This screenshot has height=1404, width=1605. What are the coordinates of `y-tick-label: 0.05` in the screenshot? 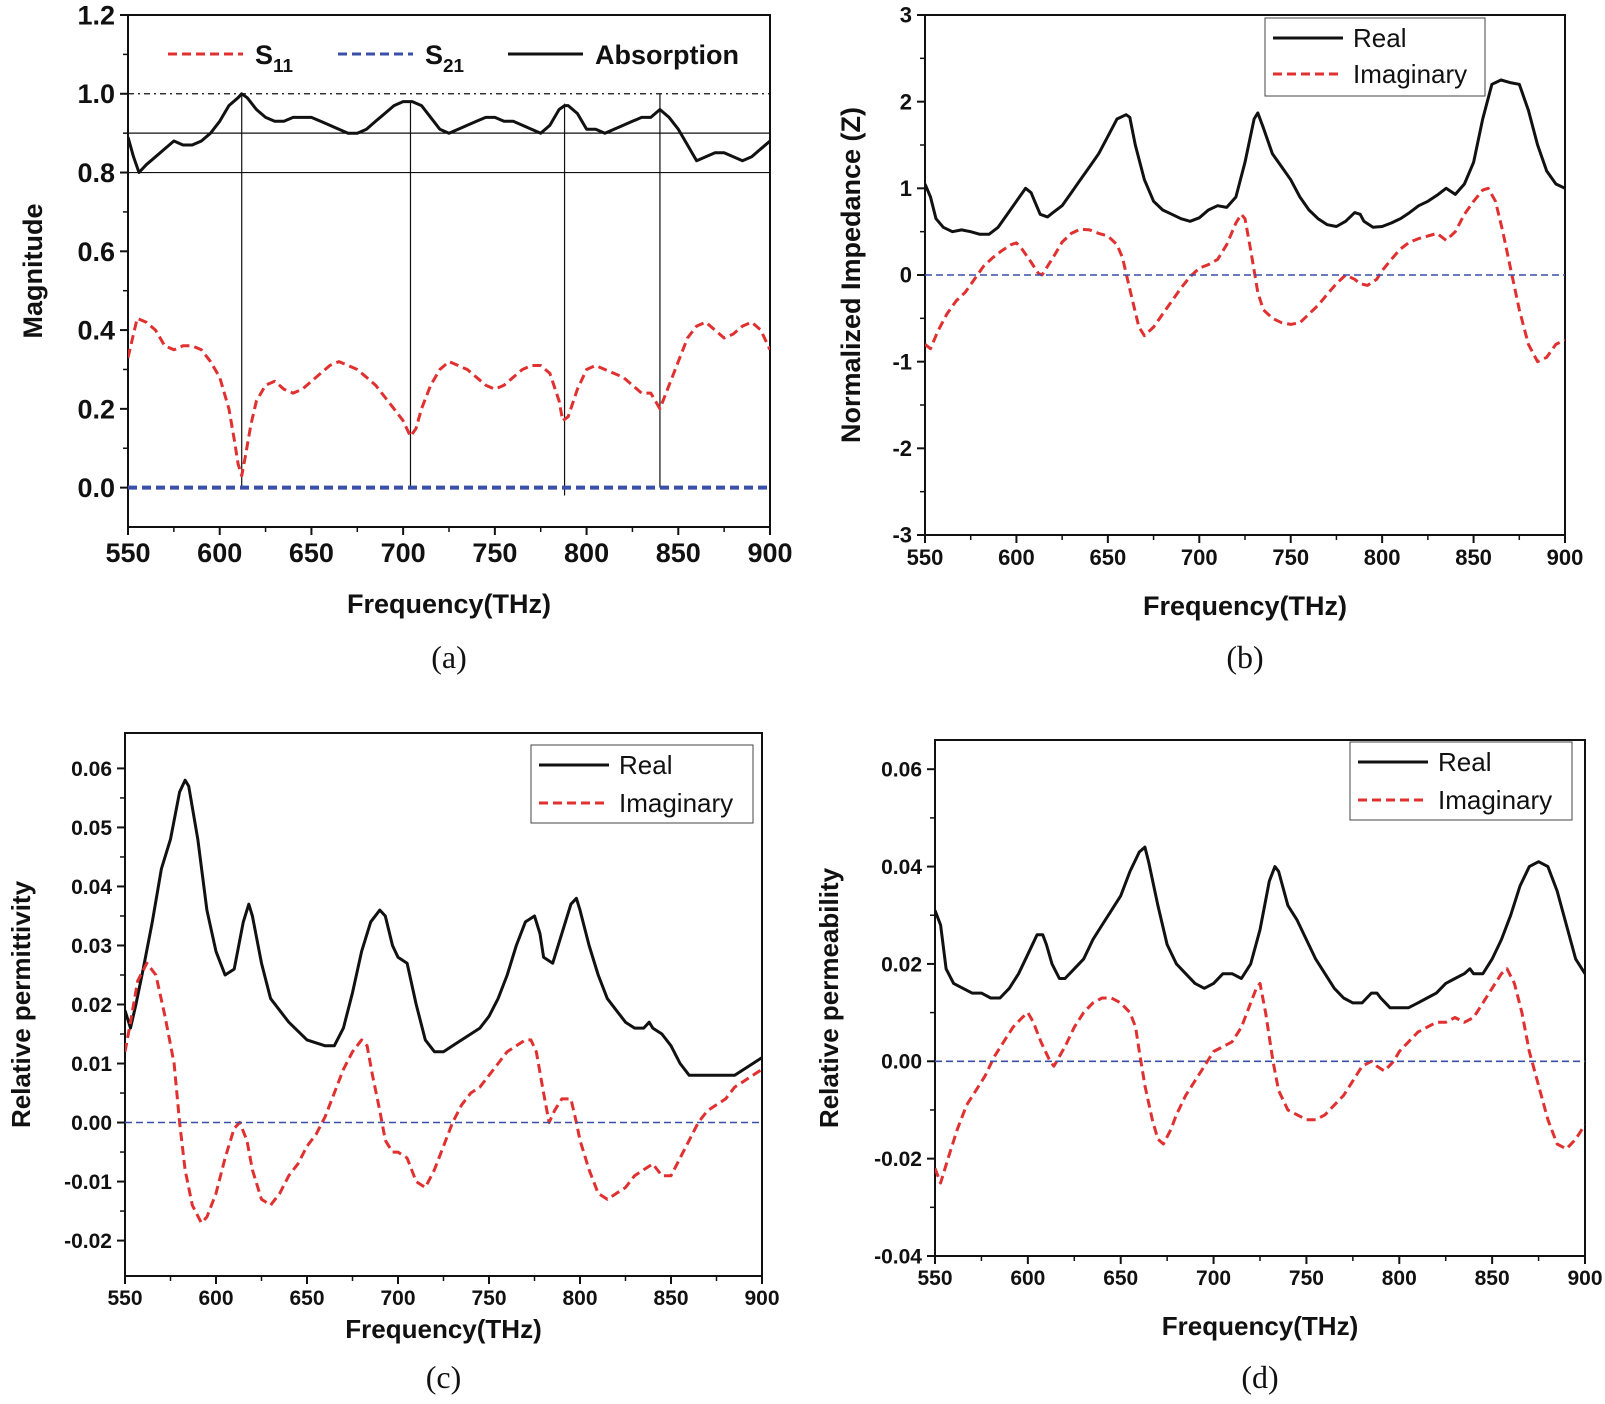 It's located at (91, 828).